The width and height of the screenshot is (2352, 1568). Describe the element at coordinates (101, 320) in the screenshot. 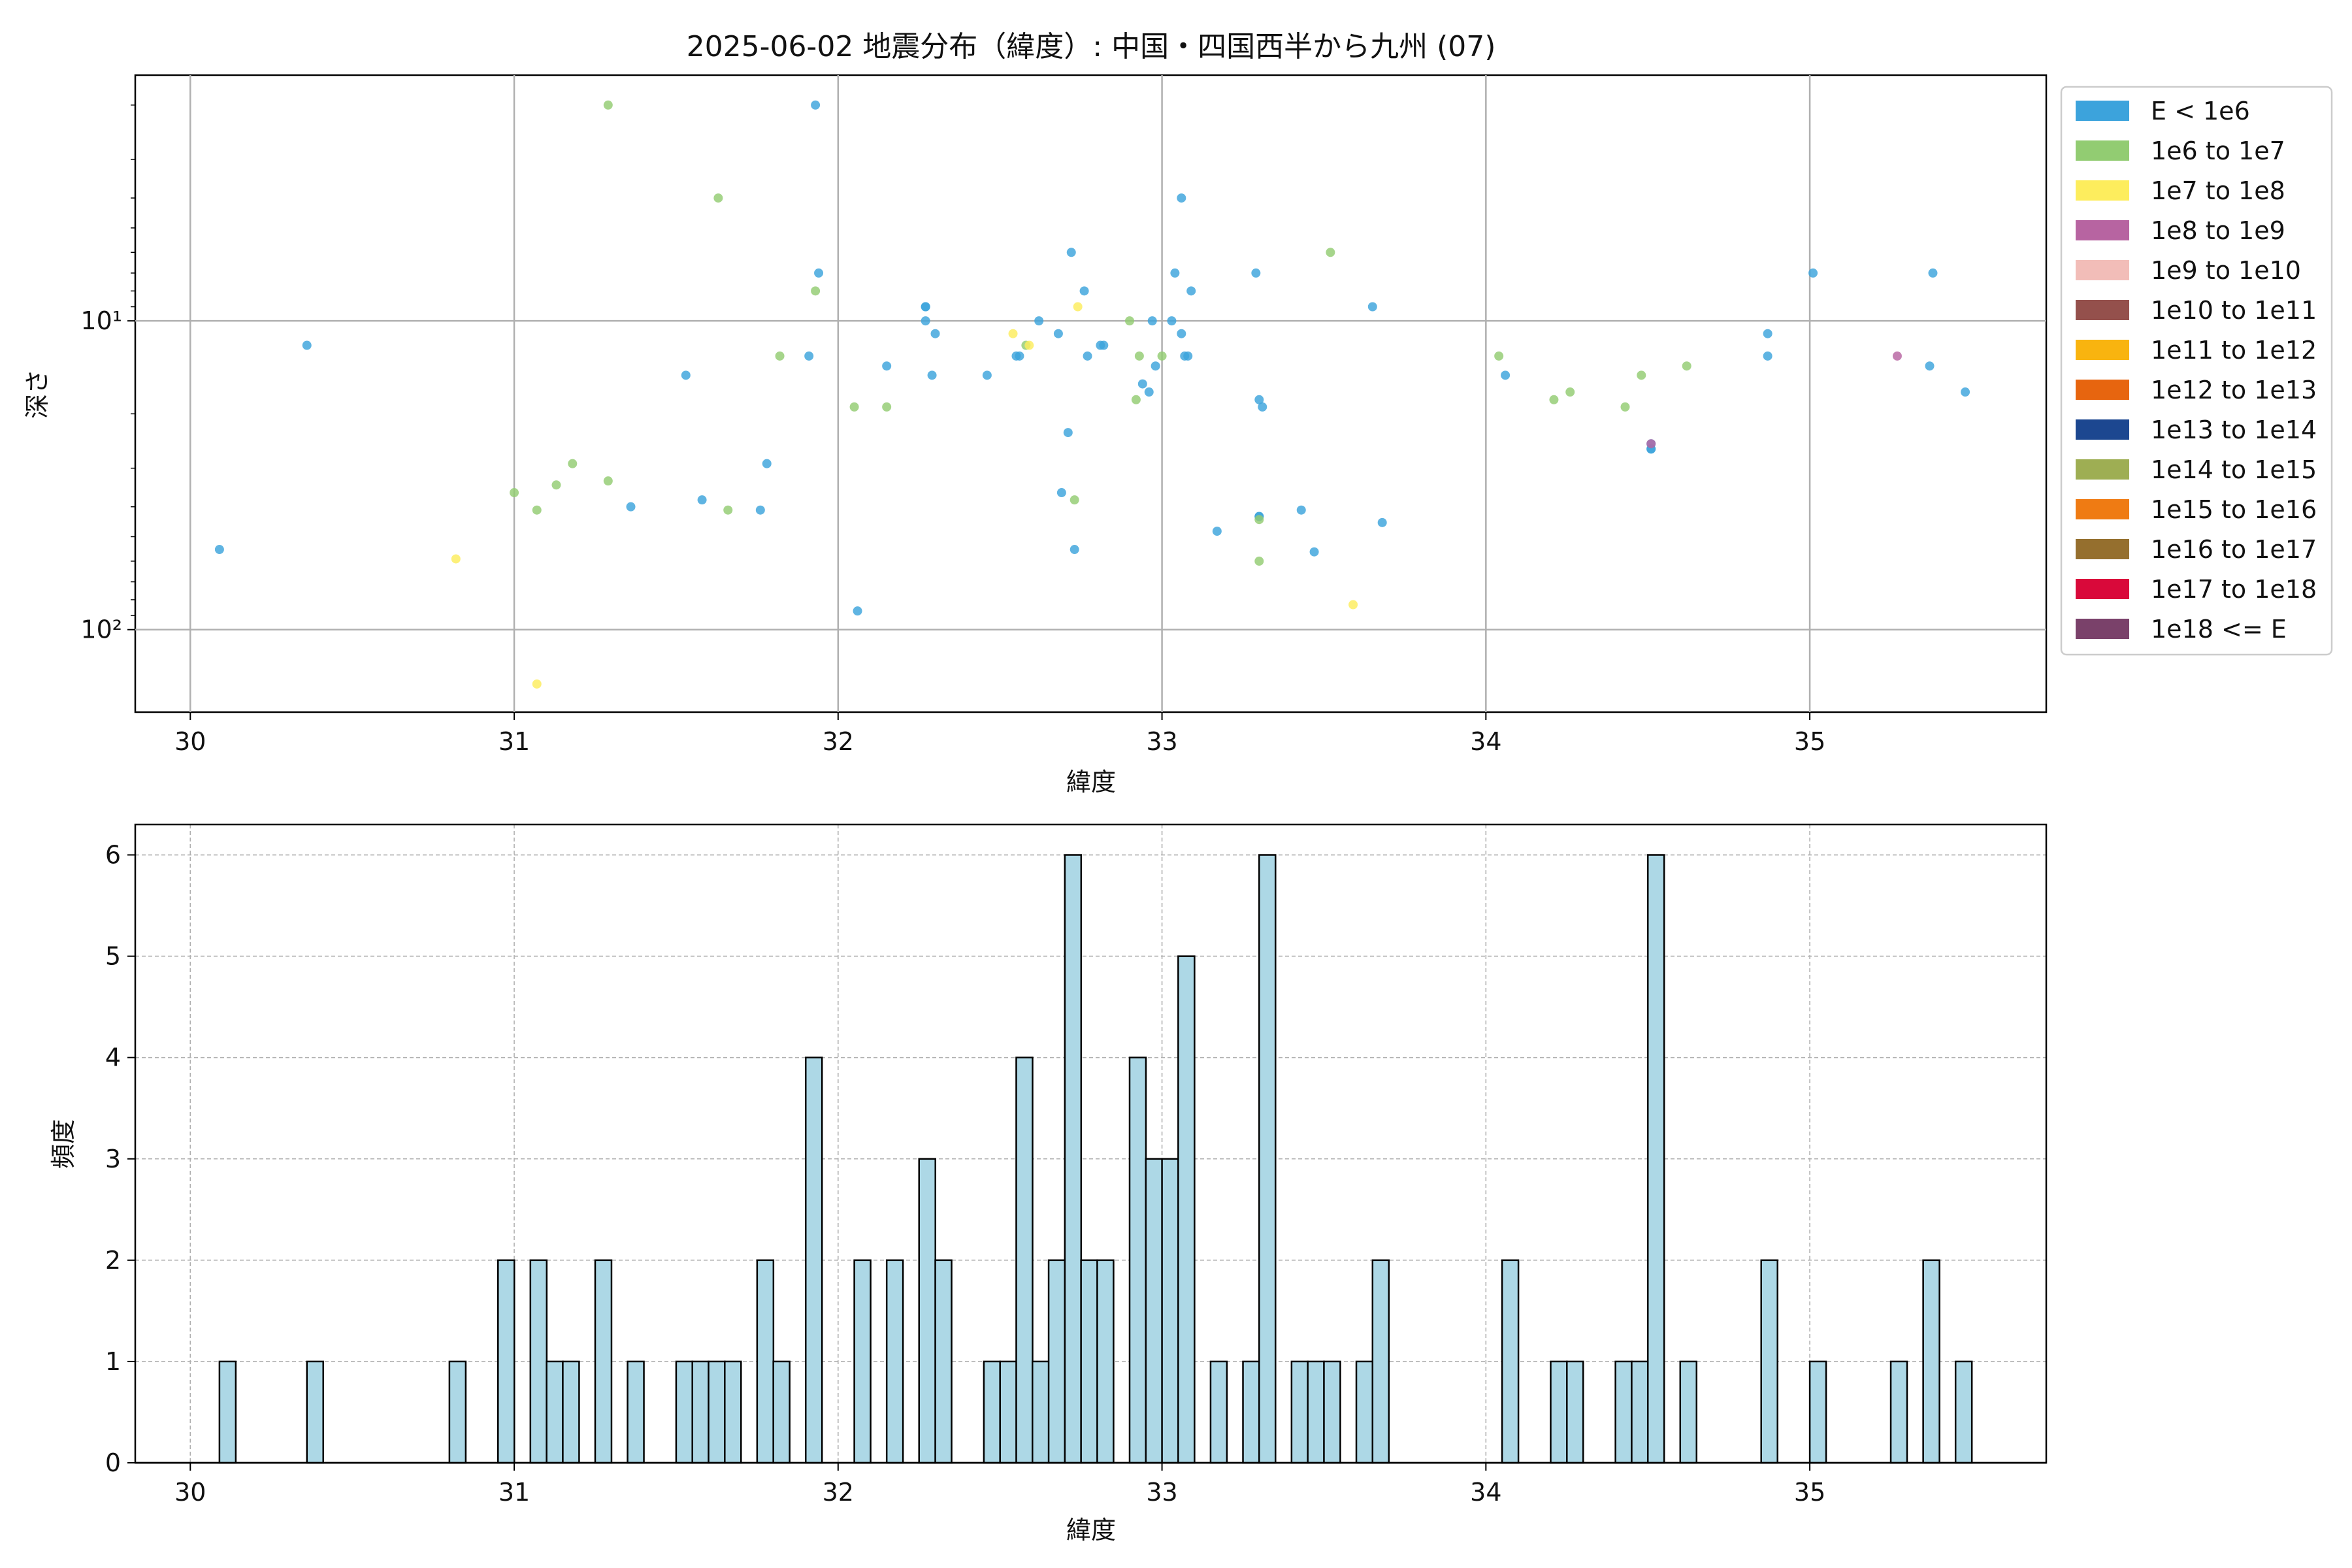

I see `scatter-y-tick-label: 10¹` at that location.